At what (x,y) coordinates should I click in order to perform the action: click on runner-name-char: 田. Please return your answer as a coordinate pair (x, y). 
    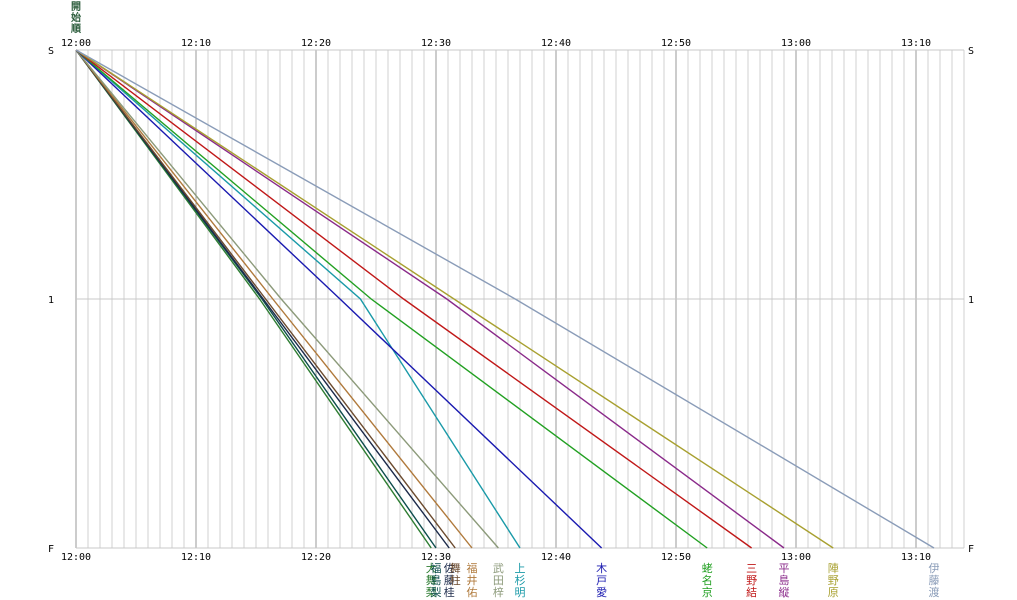
    Looking at the image, I should click on (498, 580).